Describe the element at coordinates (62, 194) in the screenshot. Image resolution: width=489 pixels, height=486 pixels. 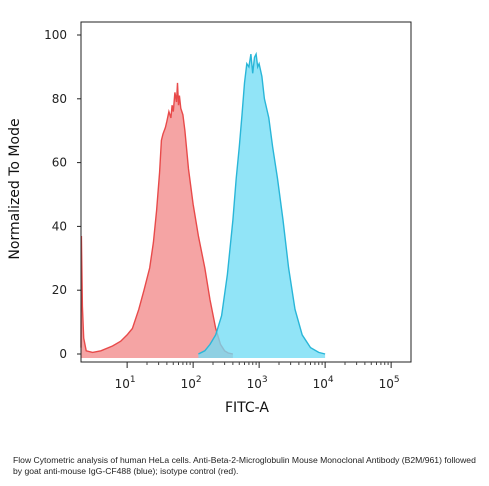
I see `y-axis-ticks: 0 20 40 60 80 100` at that location.